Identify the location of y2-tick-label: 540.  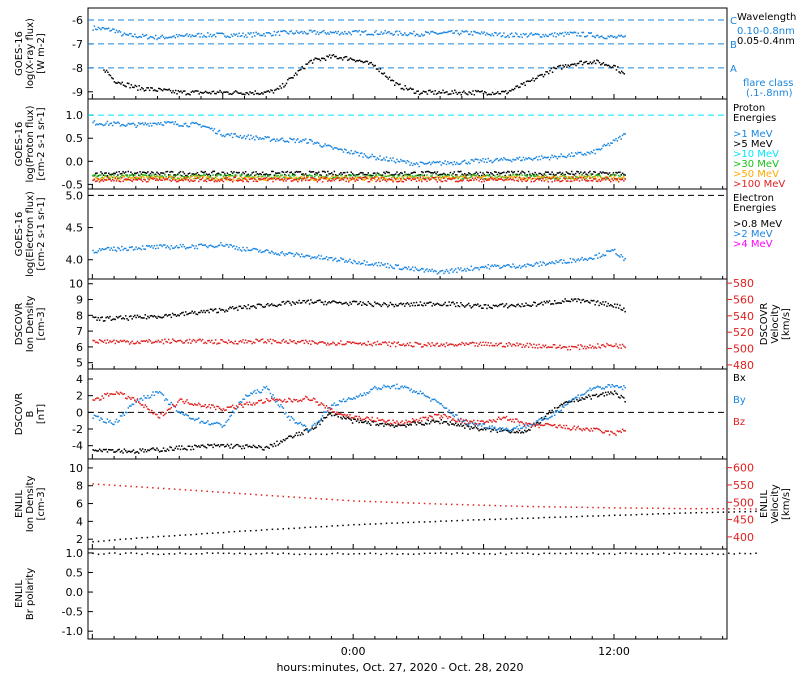
(743, 316).